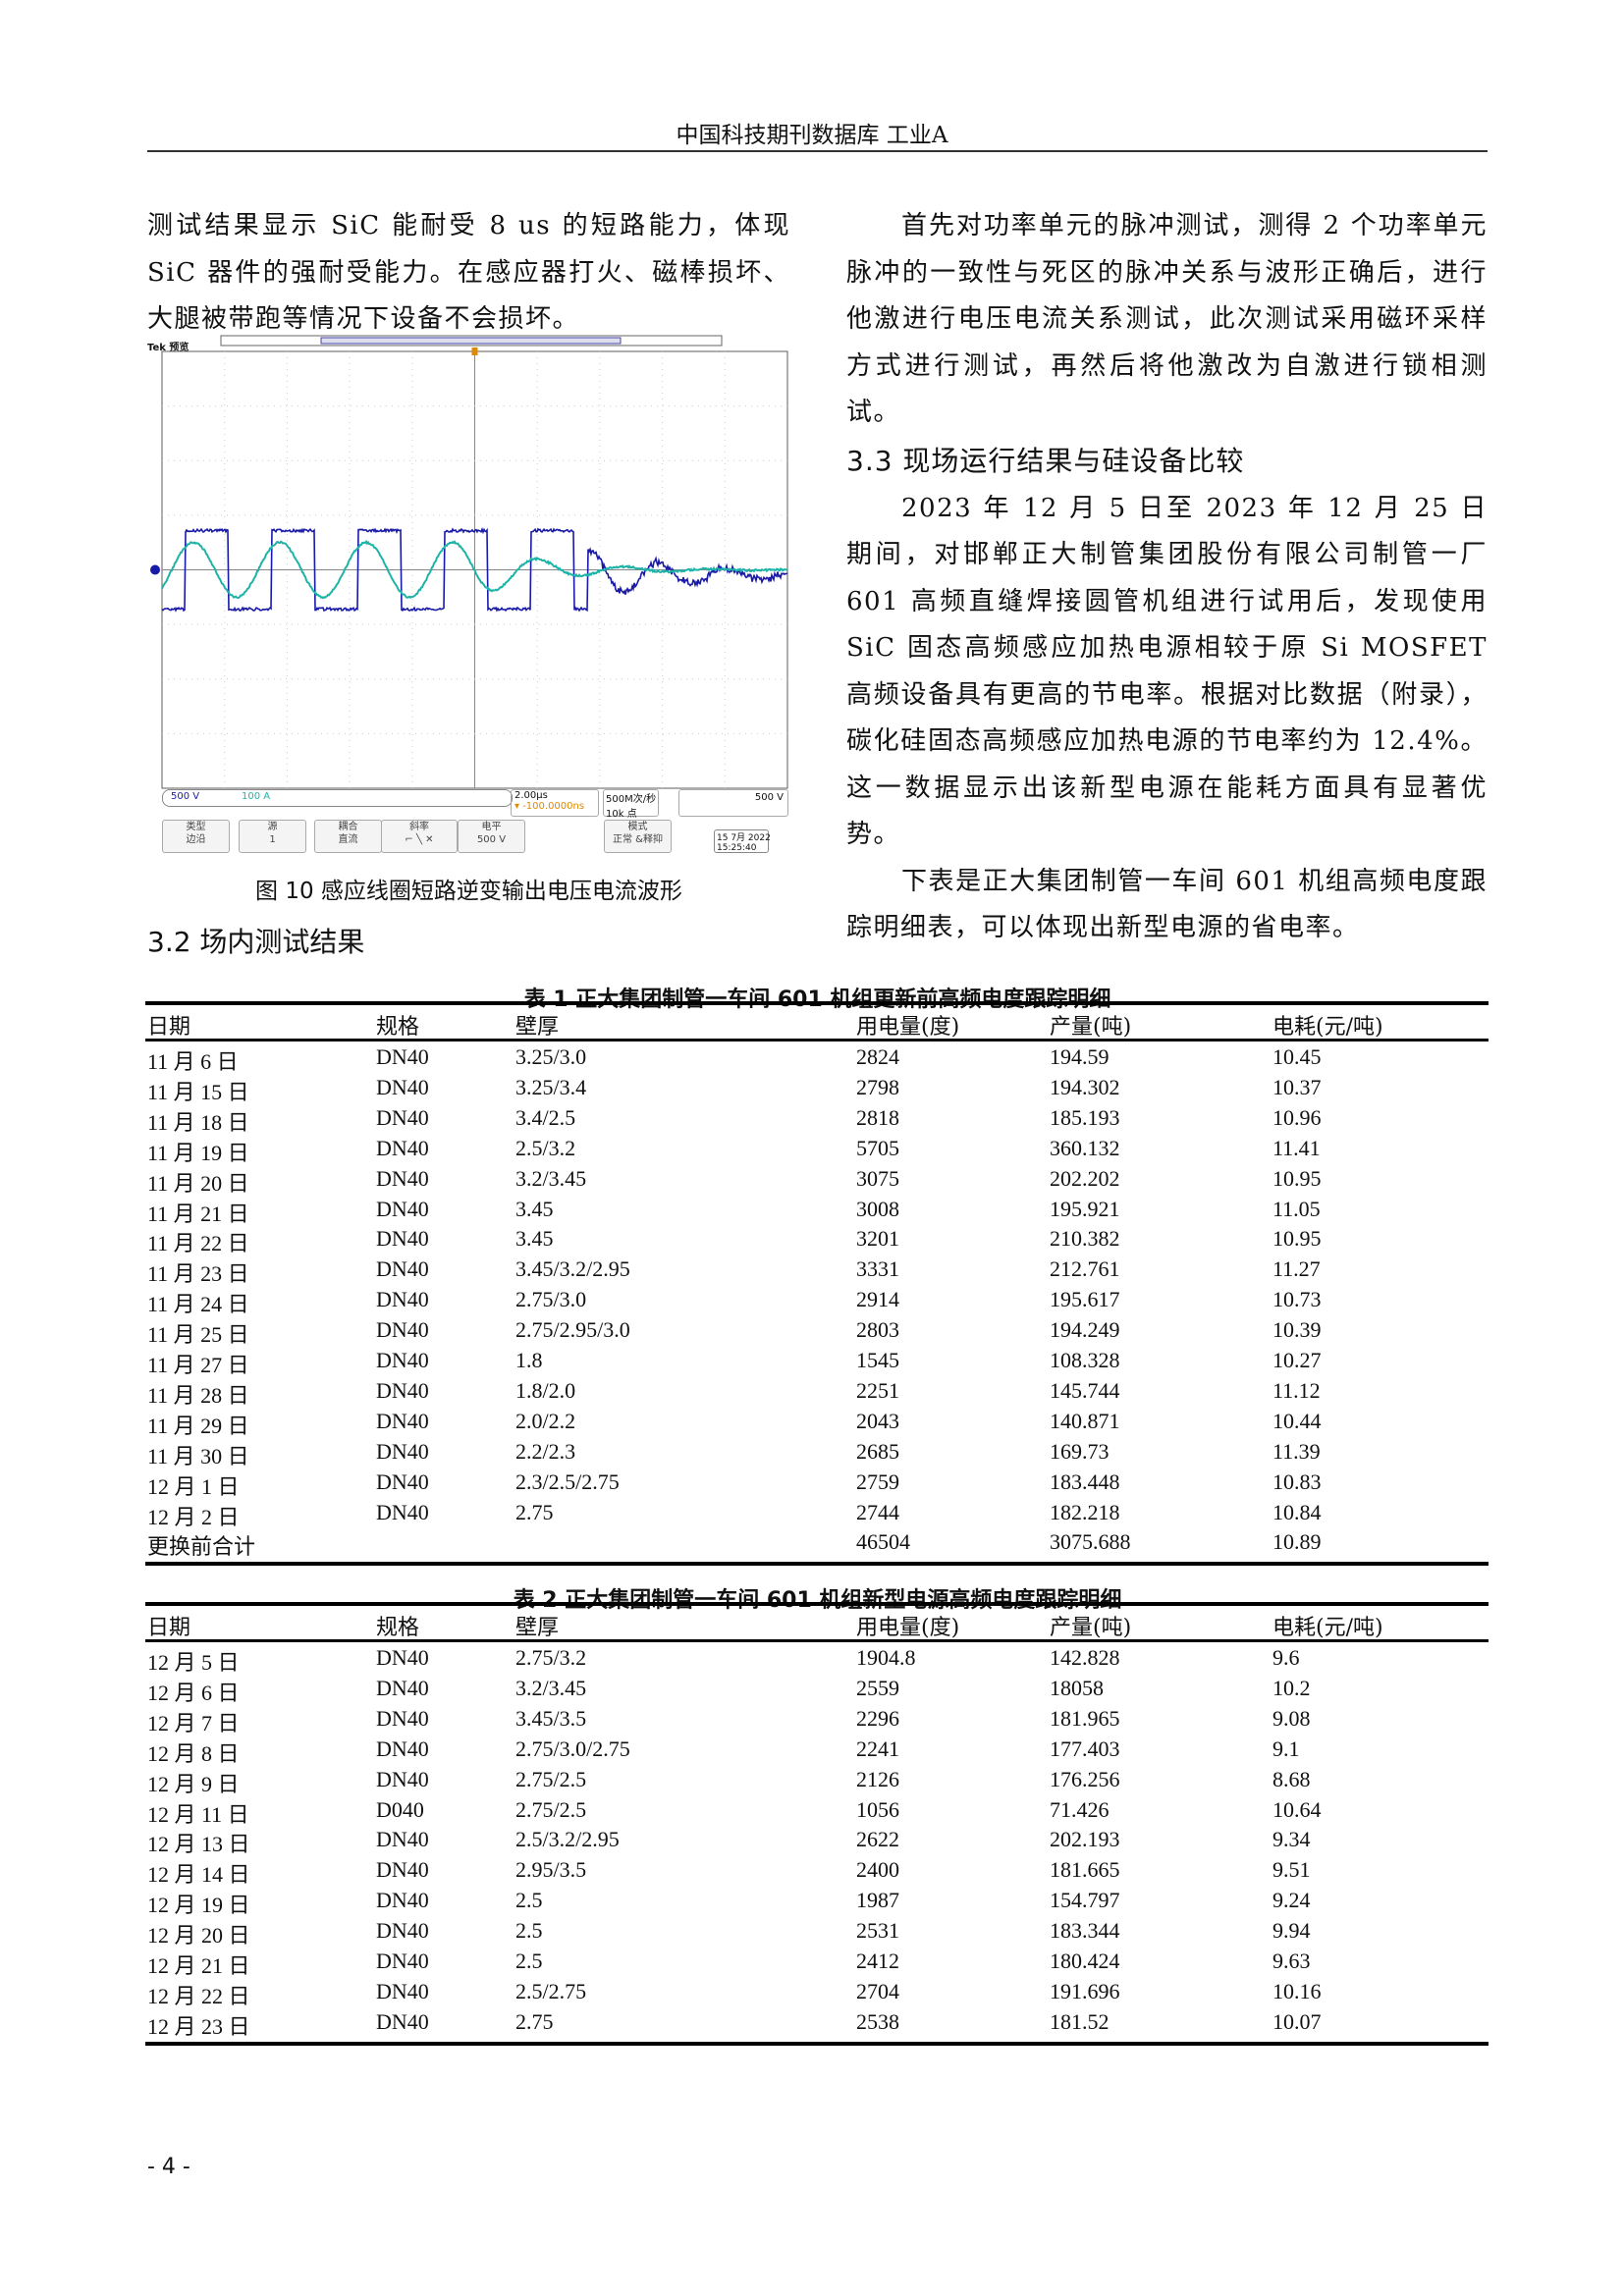 The height and width of the screenshot is (2296, 1624). What do you see at coordinates (1291, 1840) in the screenshot?
I see `table-cell: 9.34` at bounding box center [1291, 1840].